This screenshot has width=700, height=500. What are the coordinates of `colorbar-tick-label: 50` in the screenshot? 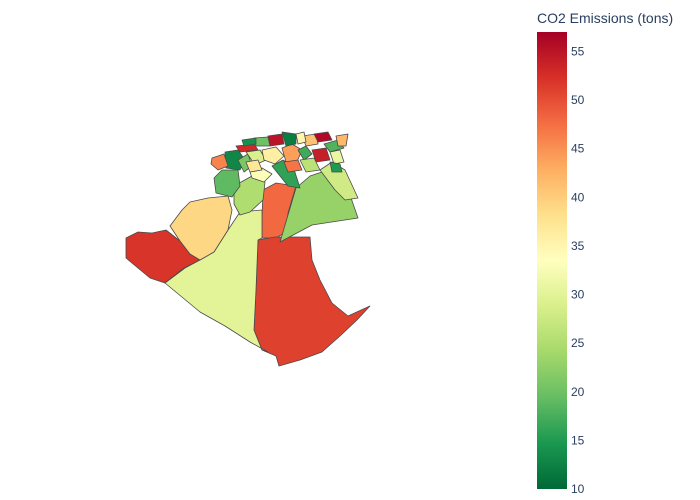 It's located at (578, 100).